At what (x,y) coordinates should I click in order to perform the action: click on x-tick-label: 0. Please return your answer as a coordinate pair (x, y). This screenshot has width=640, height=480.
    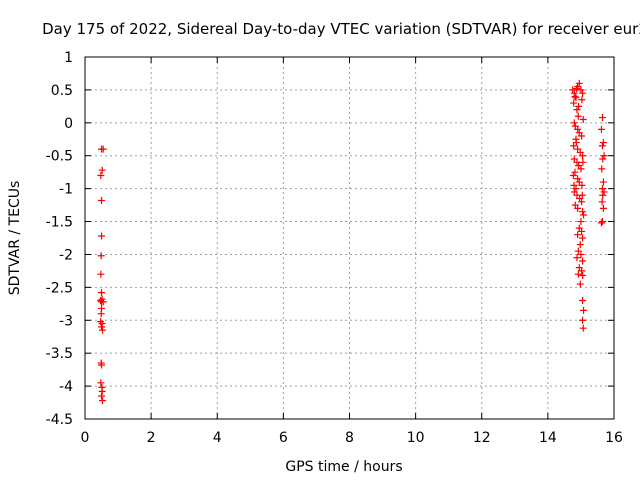
    Looking at the image, I should click on (85, 438).